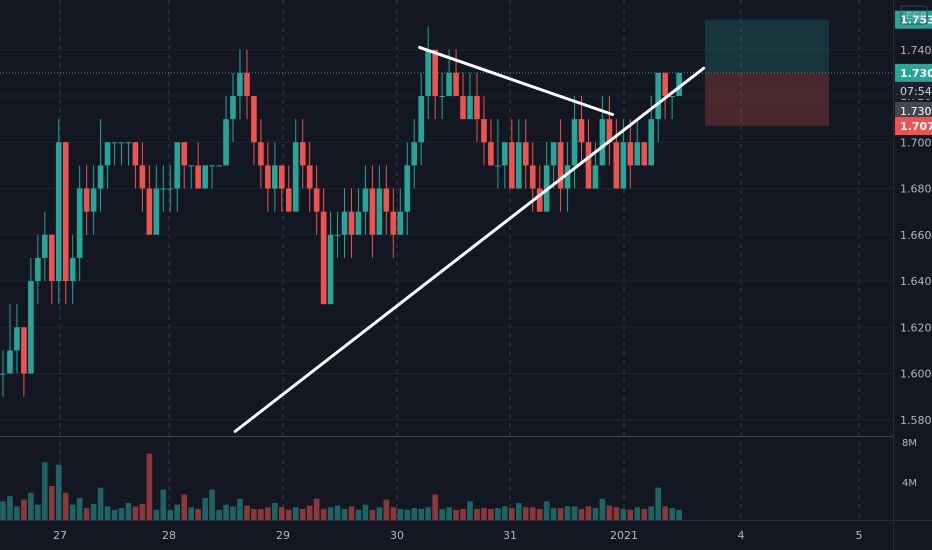  I want to click on price-tick-label: 1.620, so click(916, 327).